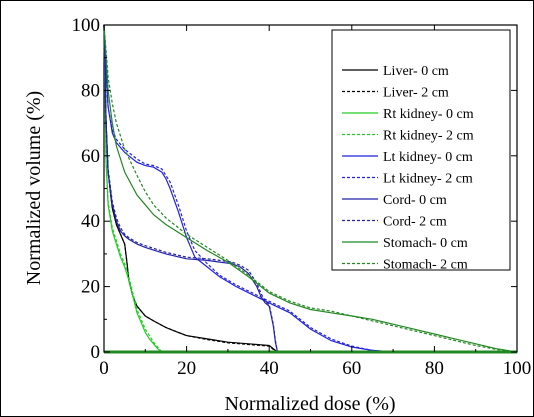 The height and width of the screenshot is (417, 534). Describe the element at coordinates (425, 243) in the screenshot. I see `legend-label: Stomach- 0 cm` at that location.